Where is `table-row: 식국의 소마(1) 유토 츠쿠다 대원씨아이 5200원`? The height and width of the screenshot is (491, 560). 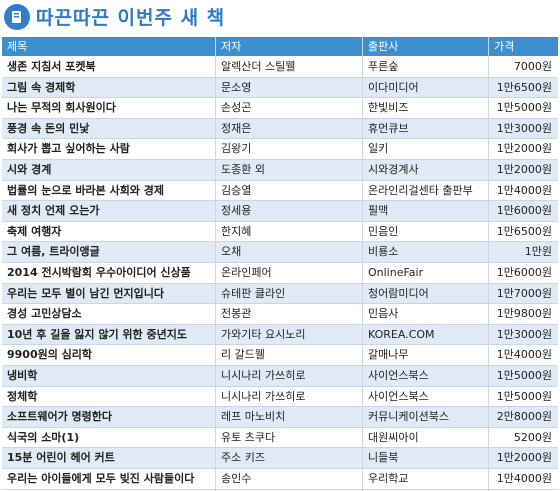
table-row: 식국의 소마(1) 유토 츠쿠다 대원씨아이 5200원 is located at coordinates (280, 438).